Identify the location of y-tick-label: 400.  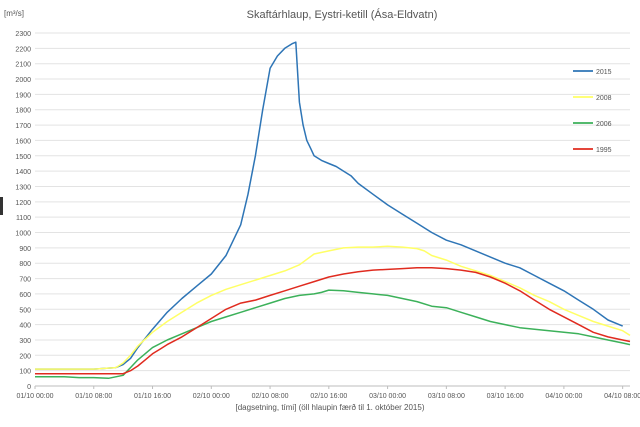
(25, 326).